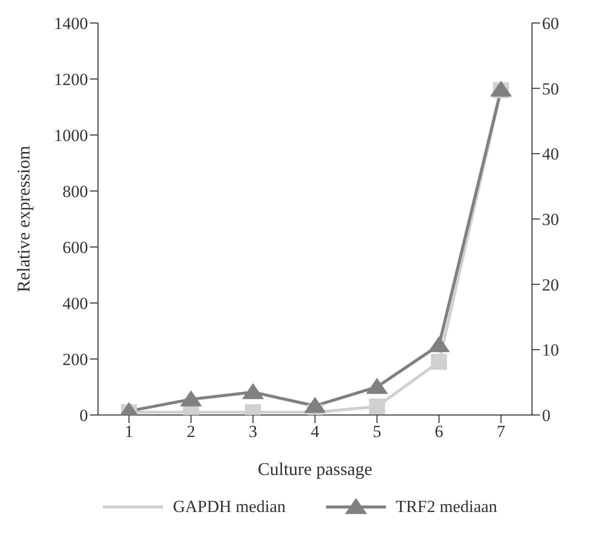 This screenshot has height=545, width=600. I want to click on legend-label: TRF2 mediaan, so click(447, 507).